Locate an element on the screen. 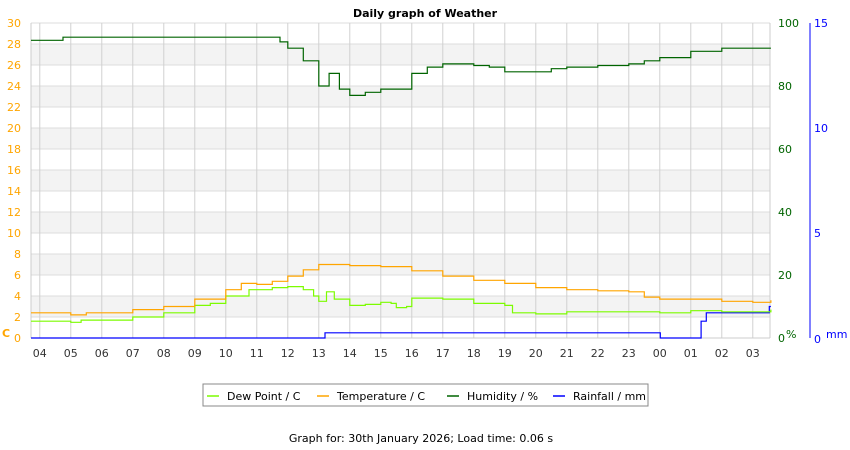 This screenshot has height=450, width=850. y-tick-label-left: 16 is located at coordinates (14, 170).